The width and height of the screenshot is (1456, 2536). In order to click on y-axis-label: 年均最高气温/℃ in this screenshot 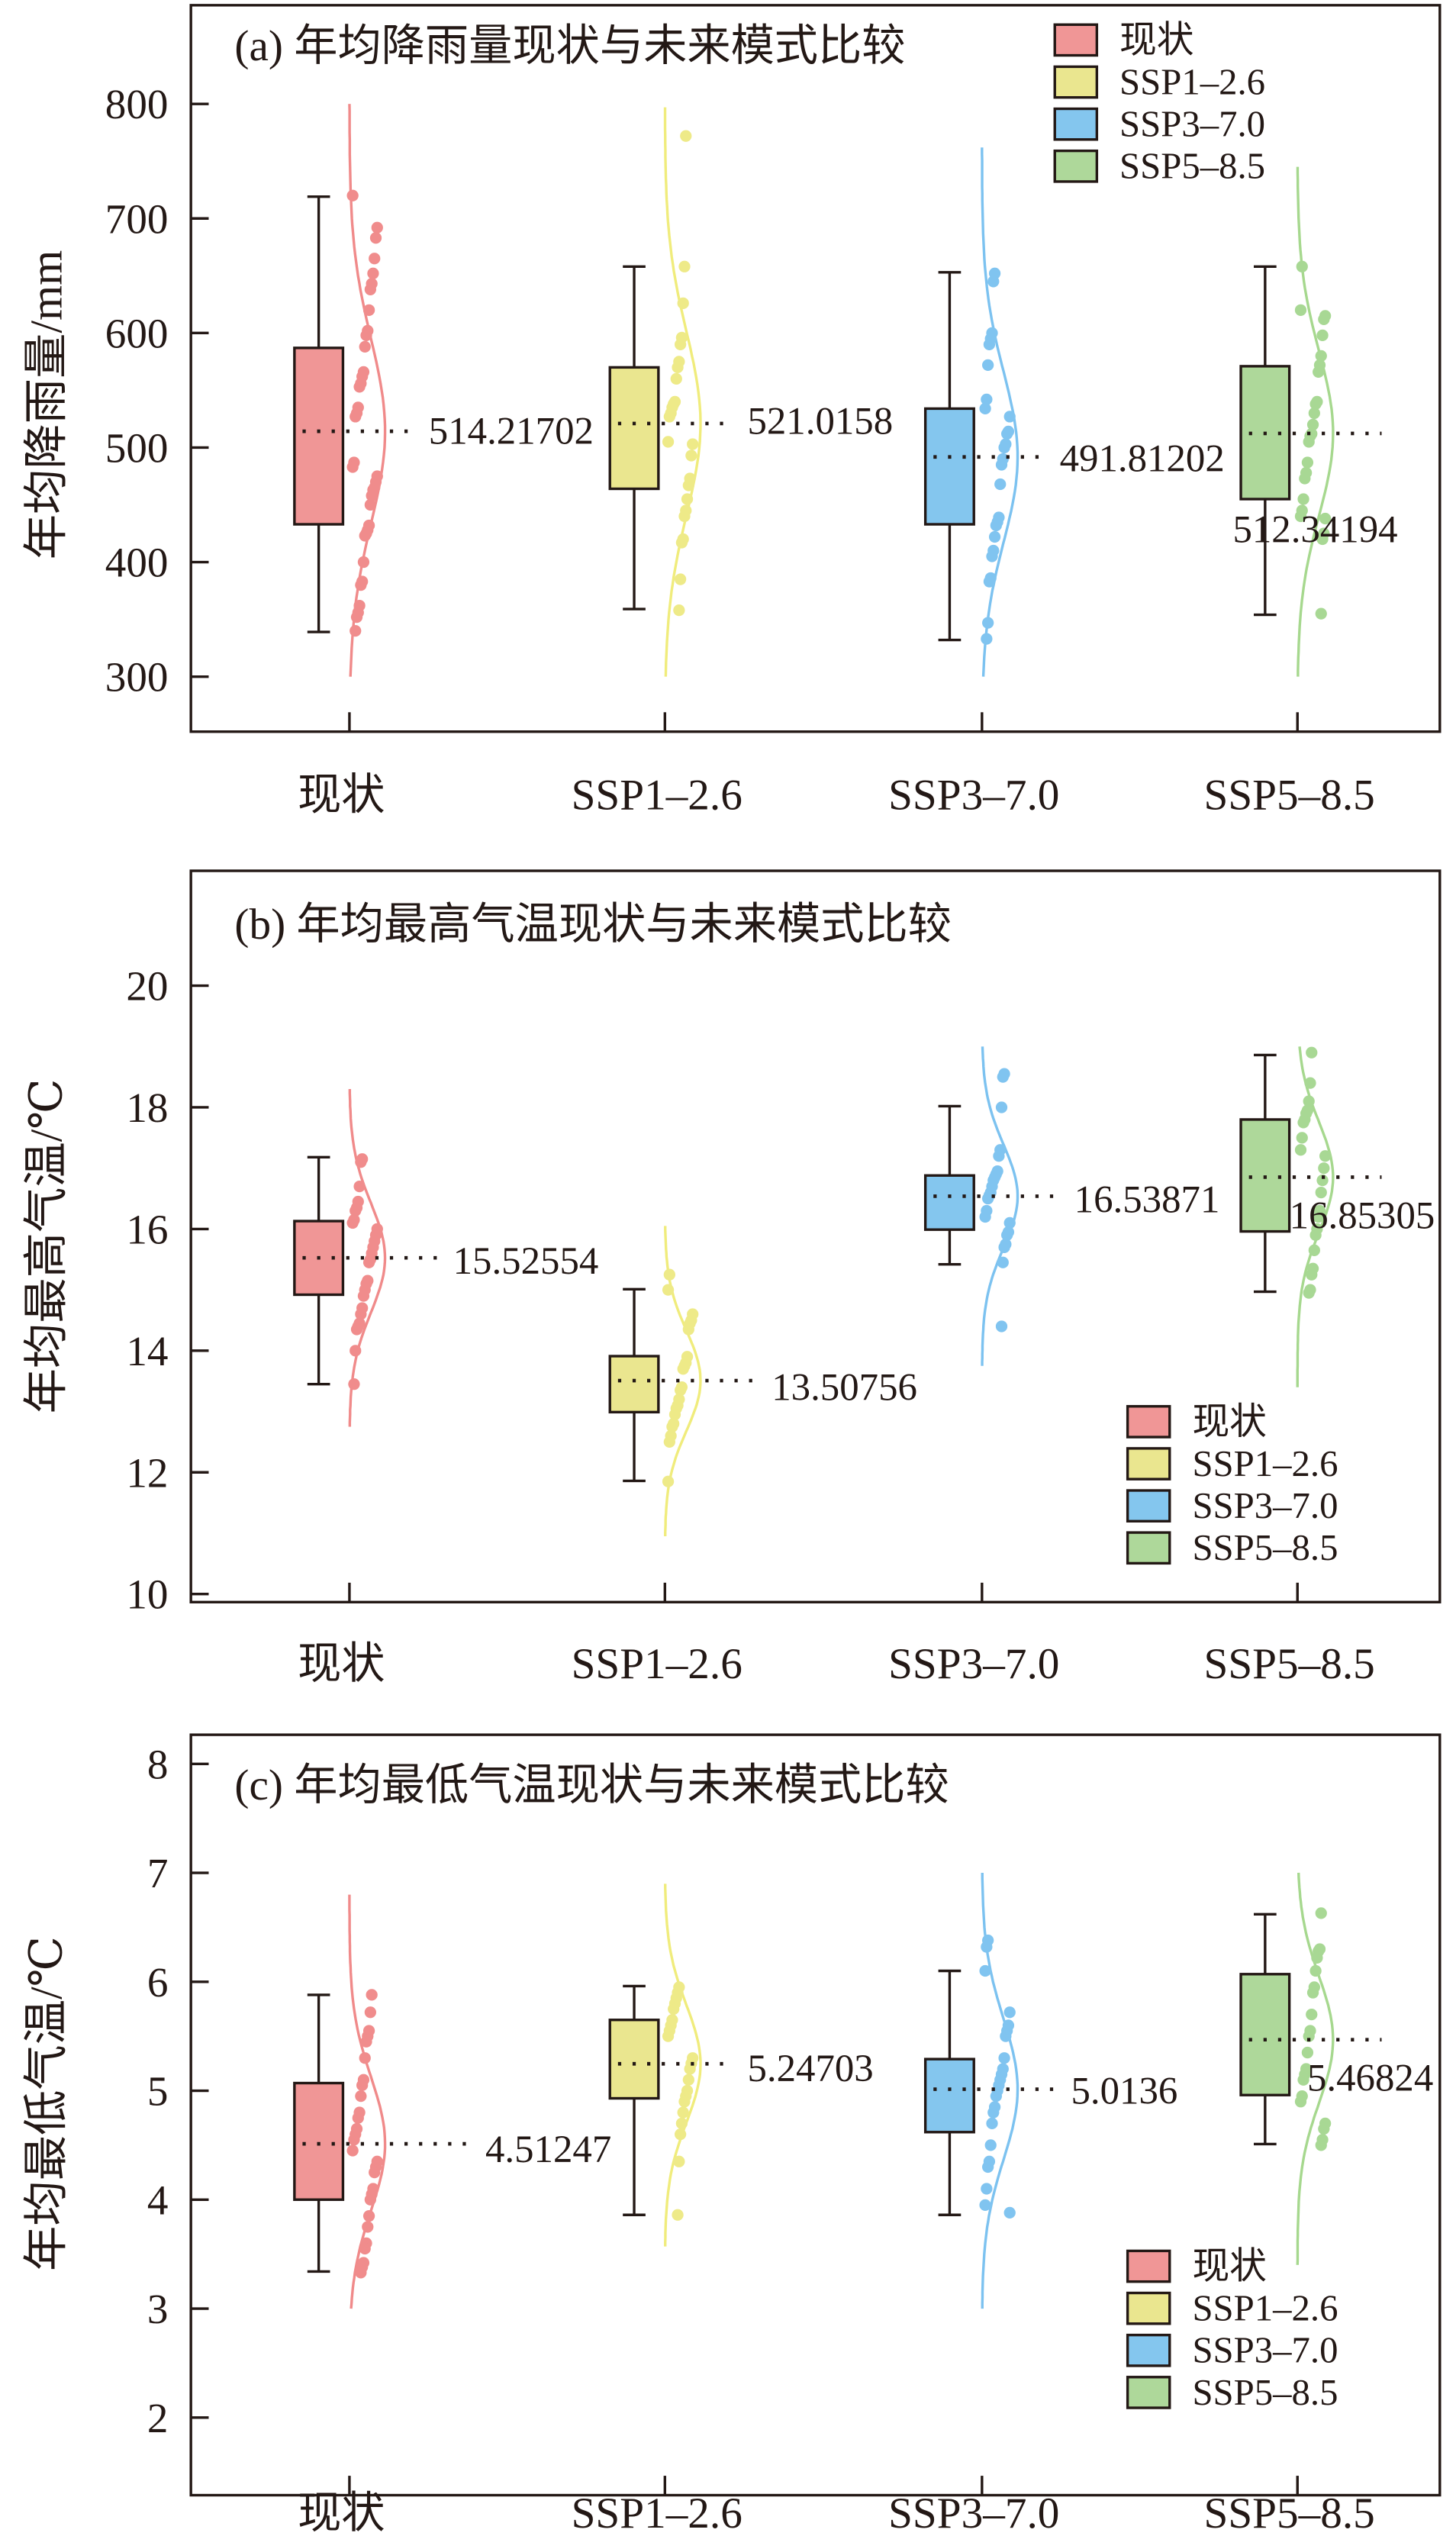, I will do `click(46, 1245)`.